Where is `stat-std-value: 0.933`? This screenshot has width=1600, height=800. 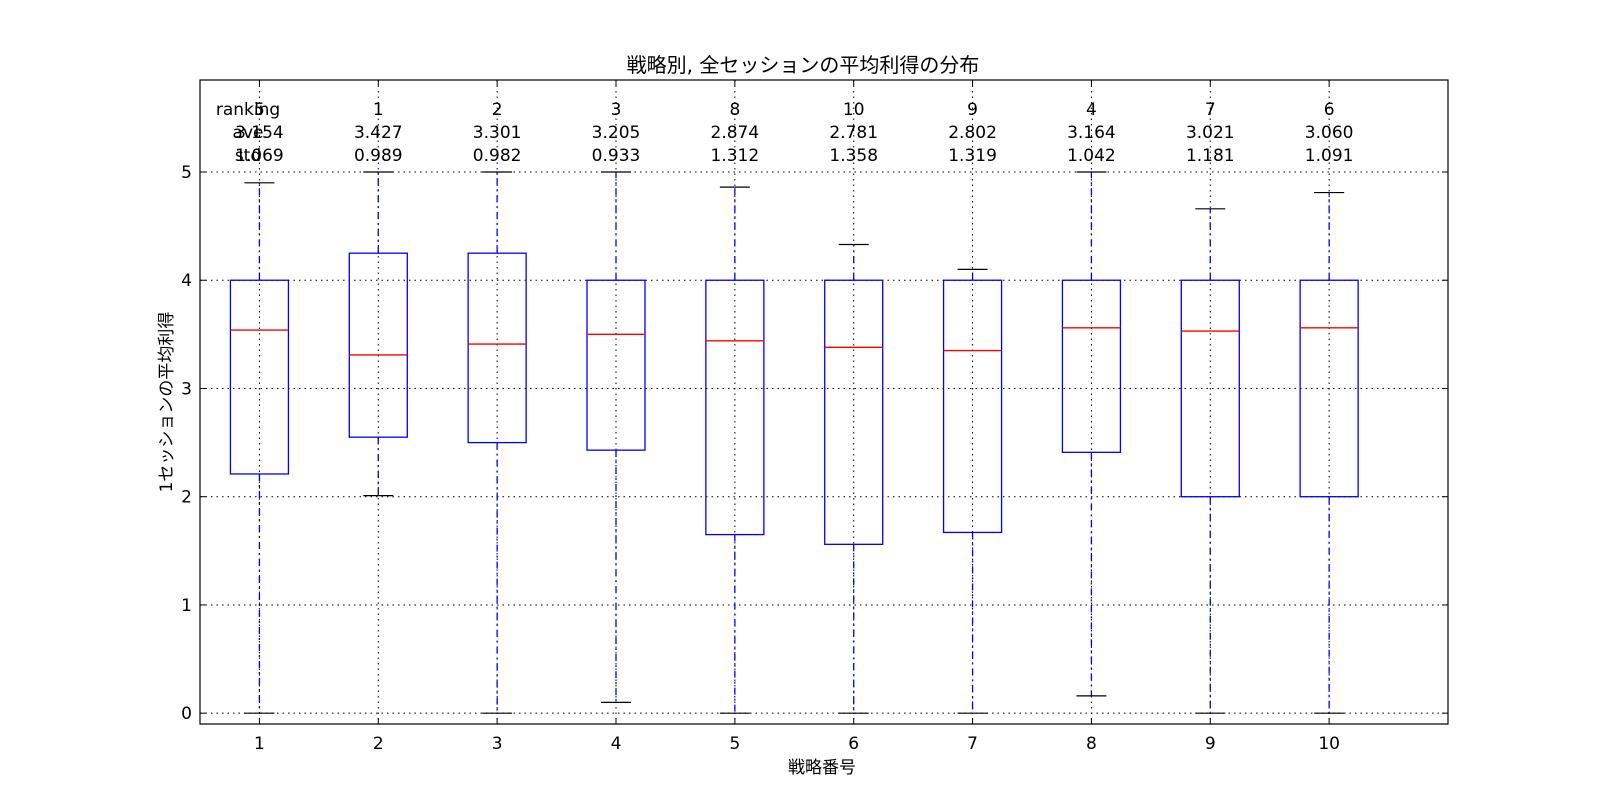 stat-std-value: 0.933 is located at coordinates (616, 156).